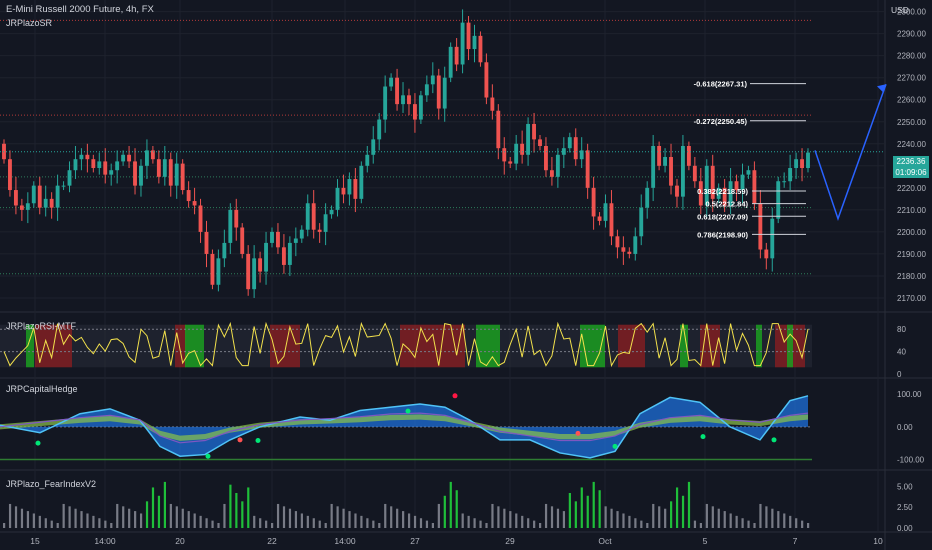  Describe the element at coordinates (901, 329) in the screenshot. I see `rsi-tick-label: 80` at that location.